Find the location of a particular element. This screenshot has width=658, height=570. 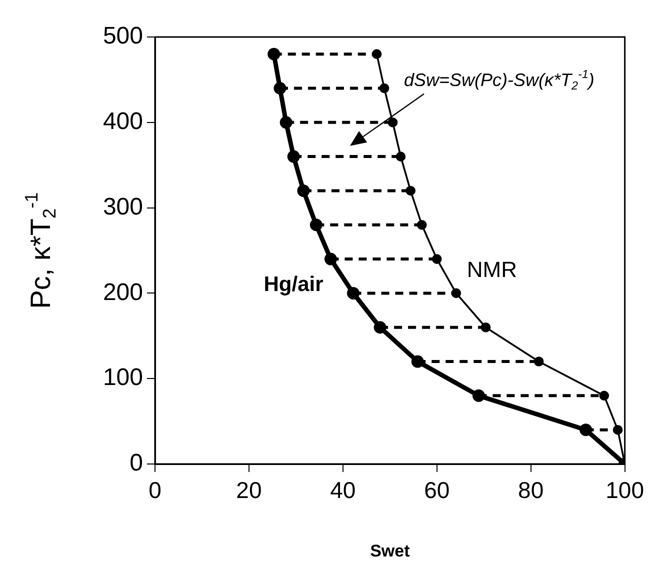

x-tick-label: 40 is located at coordinates (343, 490).